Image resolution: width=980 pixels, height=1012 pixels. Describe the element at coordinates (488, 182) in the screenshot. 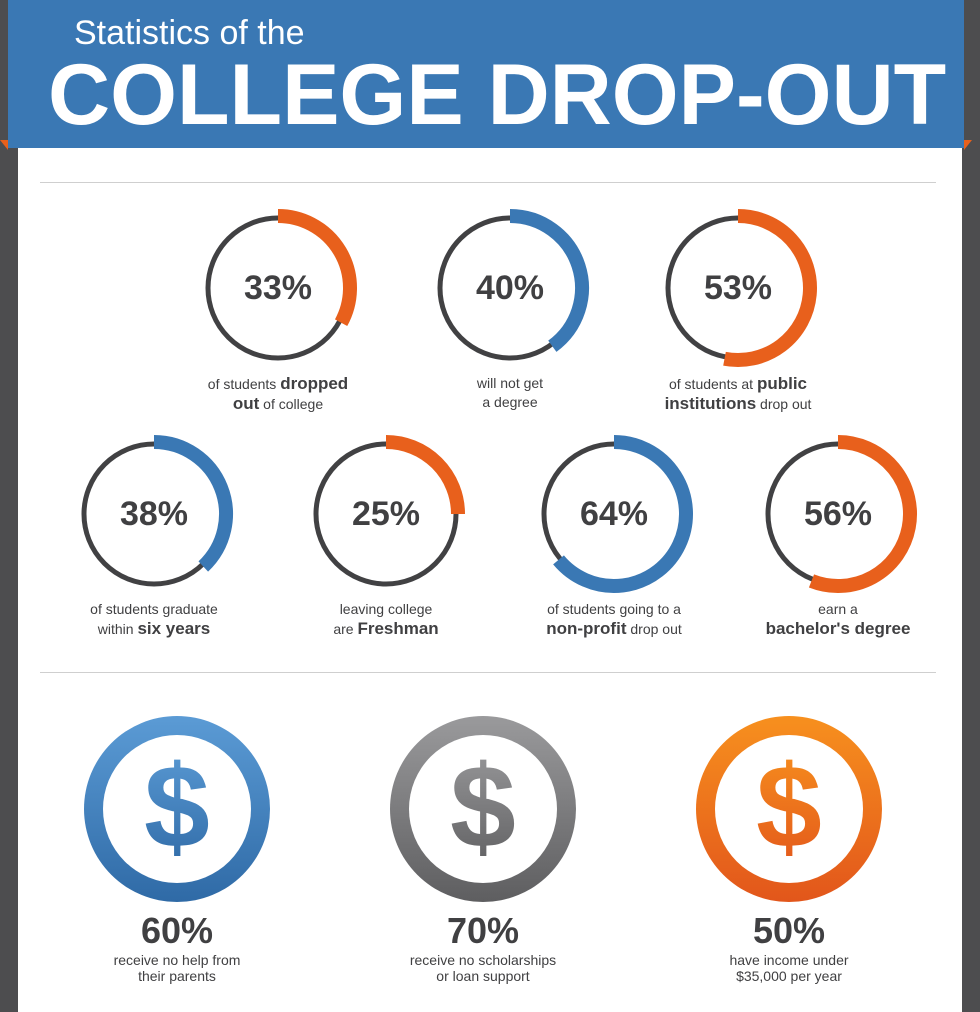

I see `divider-top` at that location.